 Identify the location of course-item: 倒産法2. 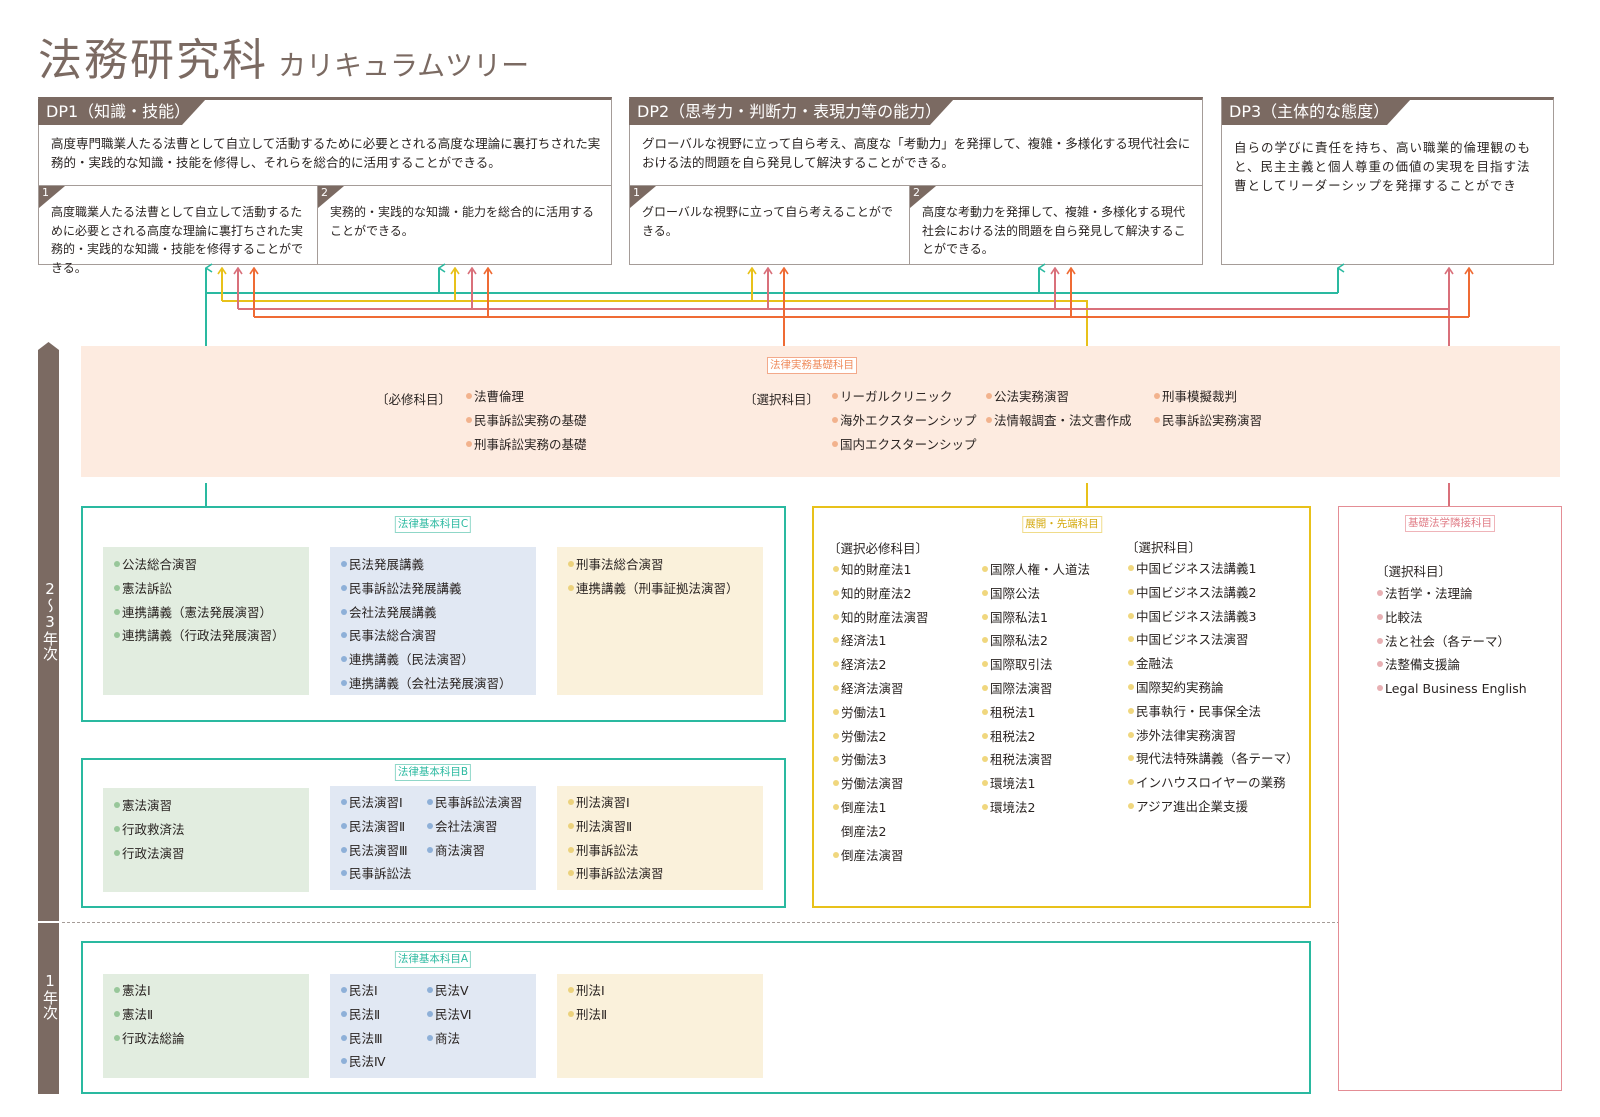
(881, 835).